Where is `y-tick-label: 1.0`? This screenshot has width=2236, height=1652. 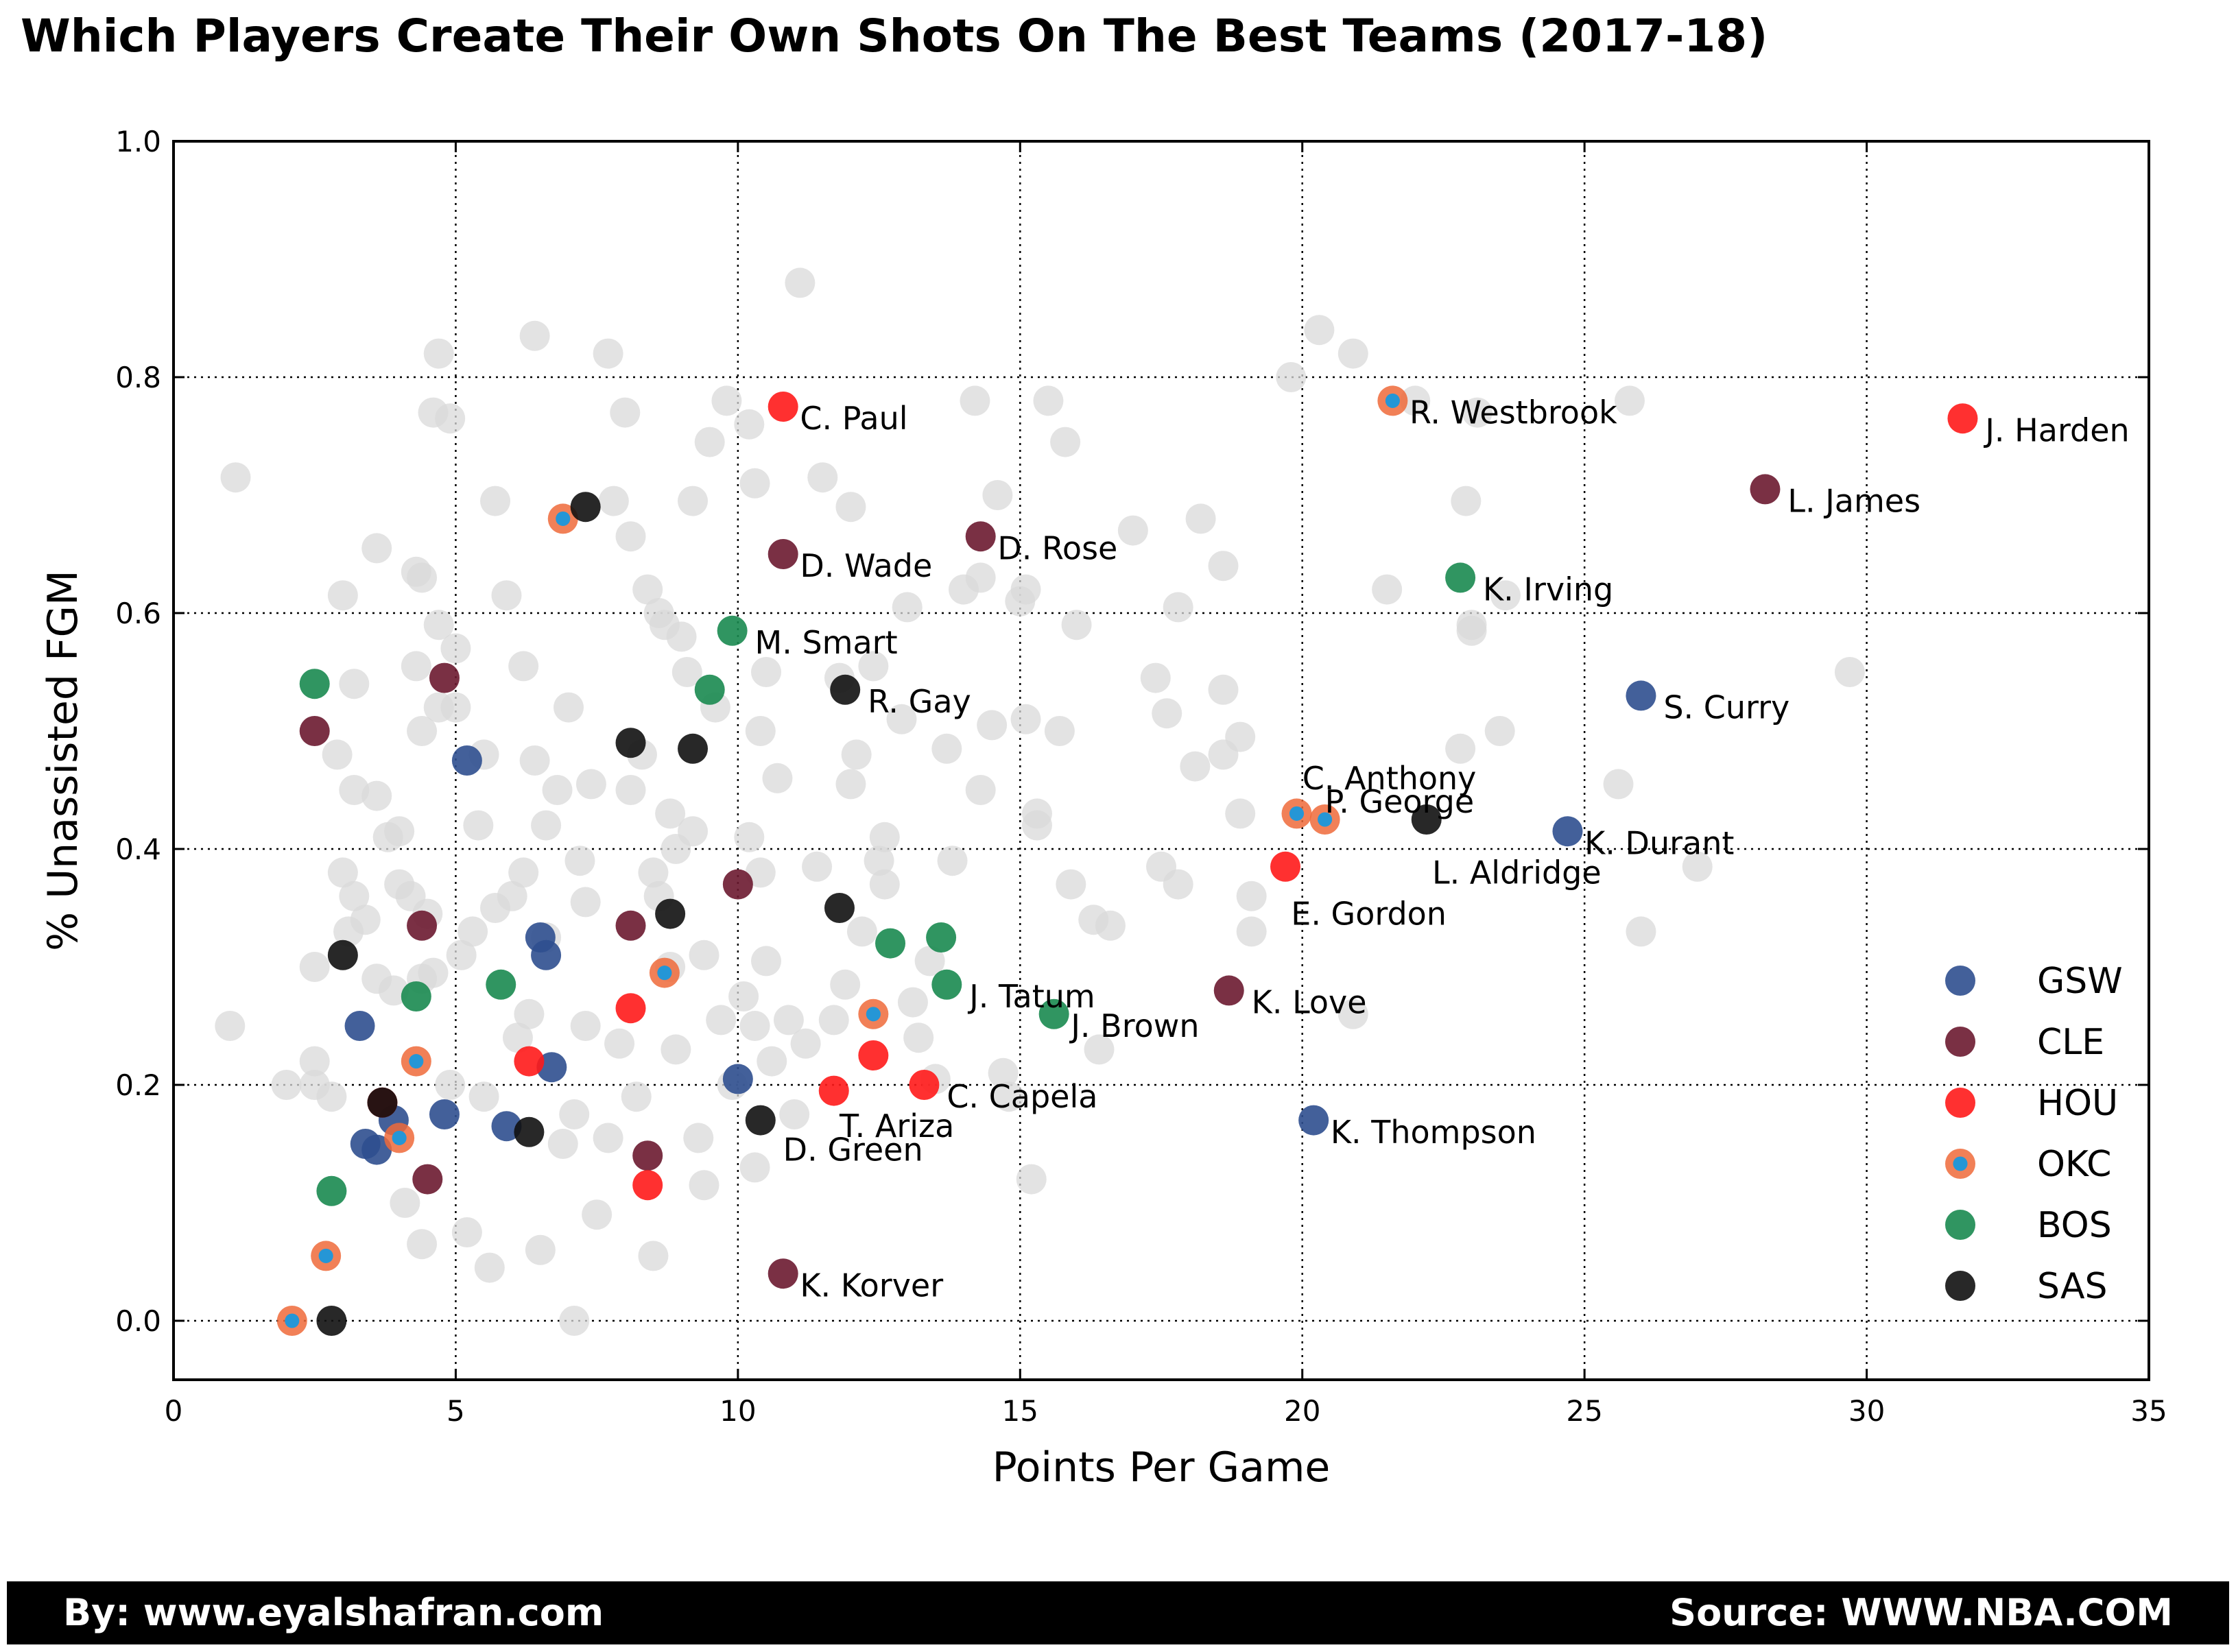
y-tick-label: 1.0 is located at coordinates (138, 141).